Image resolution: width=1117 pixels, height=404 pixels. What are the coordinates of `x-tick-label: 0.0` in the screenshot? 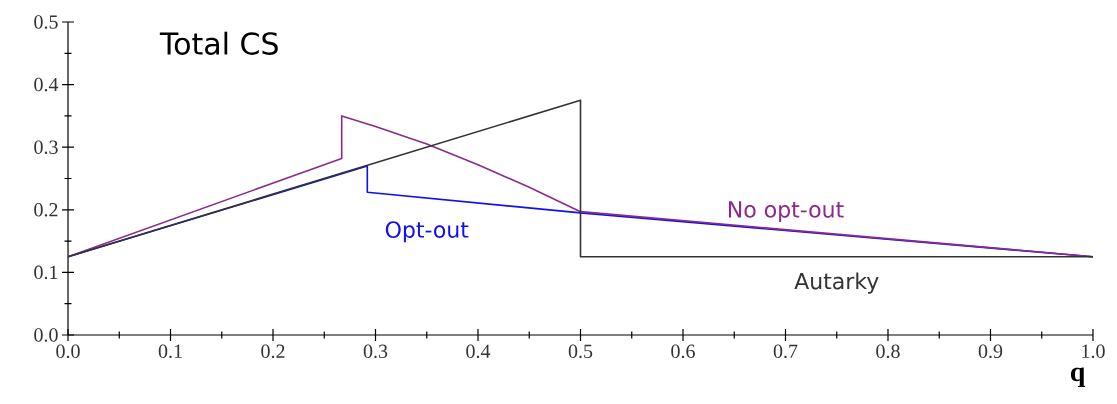 It's located at (68, 351).